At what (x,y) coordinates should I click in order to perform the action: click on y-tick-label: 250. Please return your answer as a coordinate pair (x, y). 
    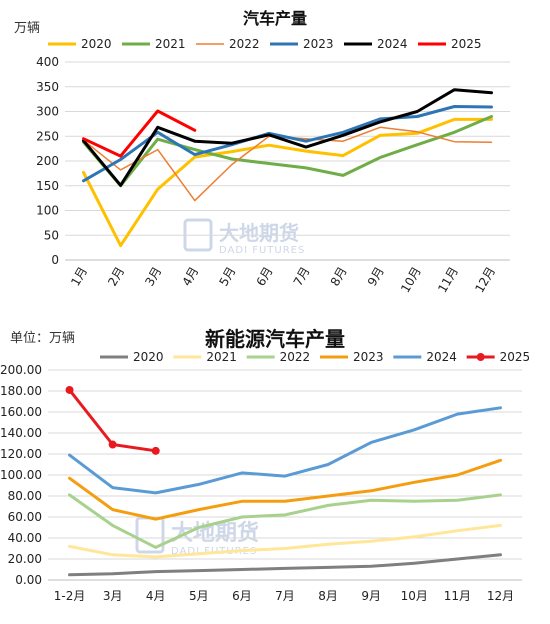
    Looking at the image, I should click on (47, 136).